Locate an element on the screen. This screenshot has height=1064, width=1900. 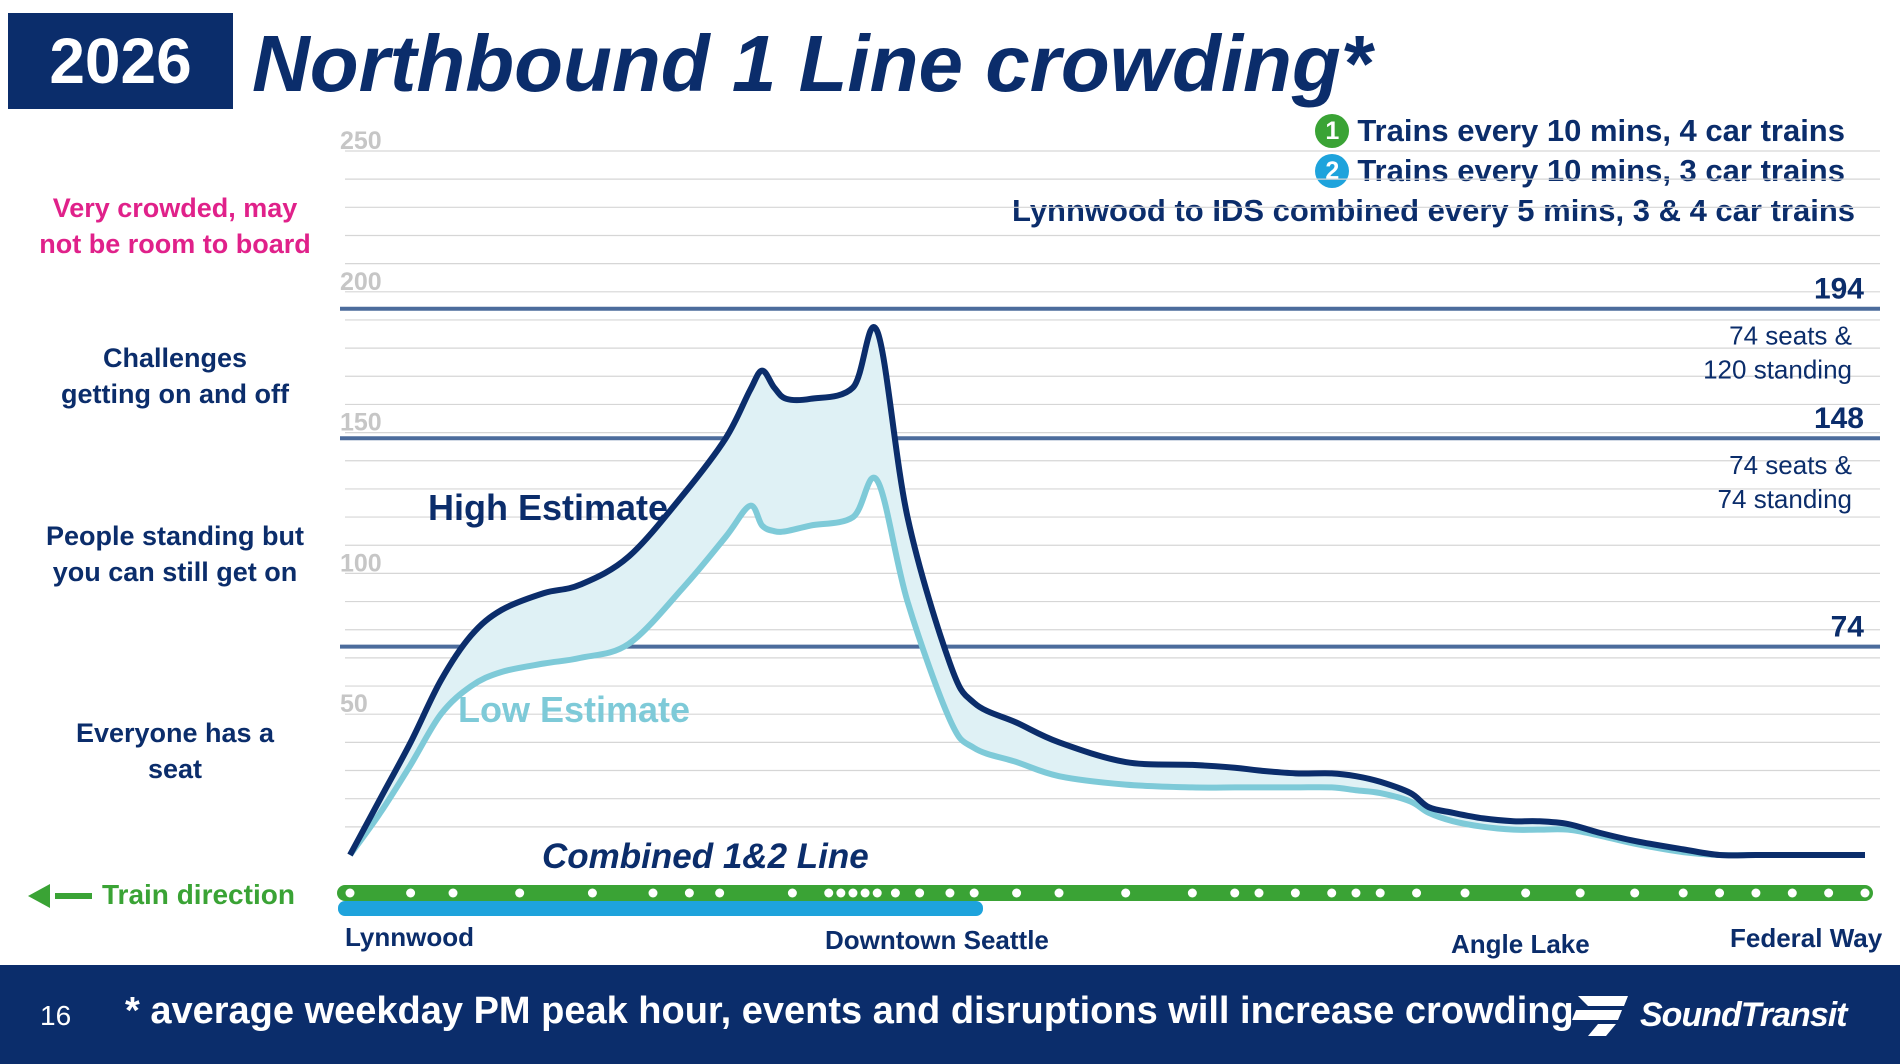
threshold-note: 120 standing is located at coordinates (1777, 370).